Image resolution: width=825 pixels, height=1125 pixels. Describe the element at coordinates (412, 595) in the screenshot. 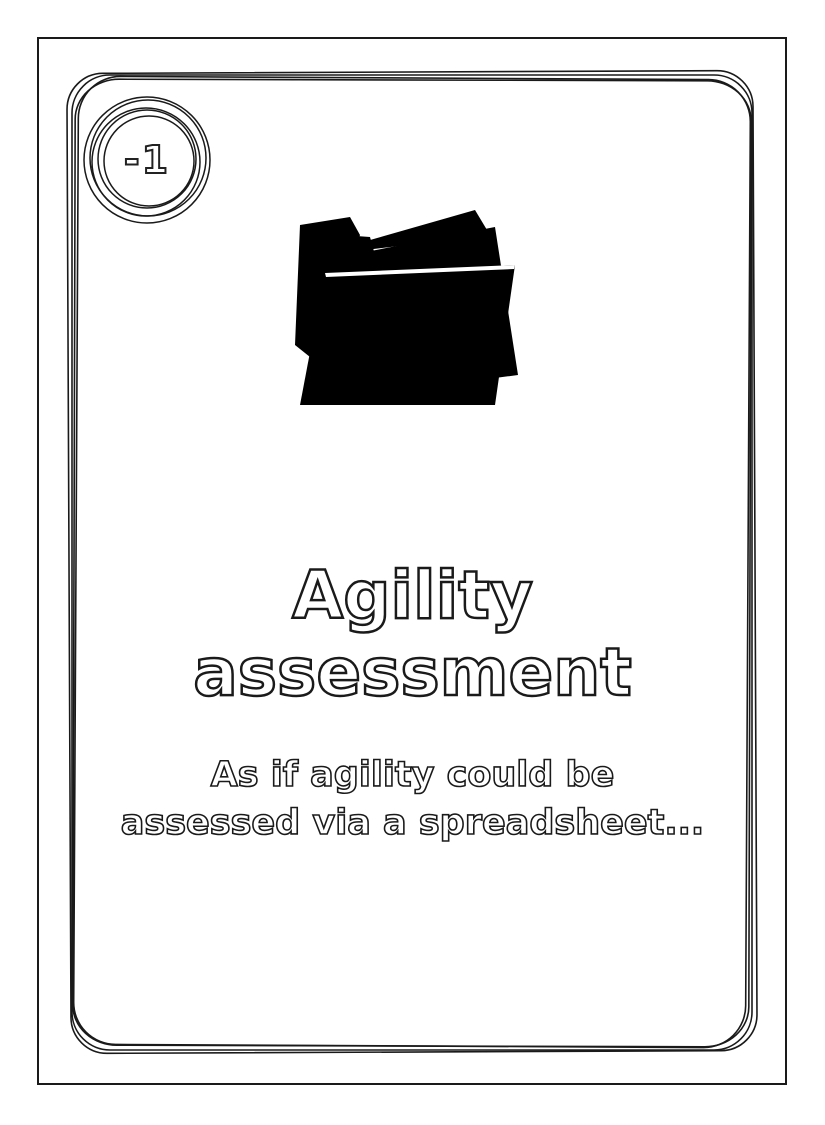

I see `card-title-line1: Agility` at that location.